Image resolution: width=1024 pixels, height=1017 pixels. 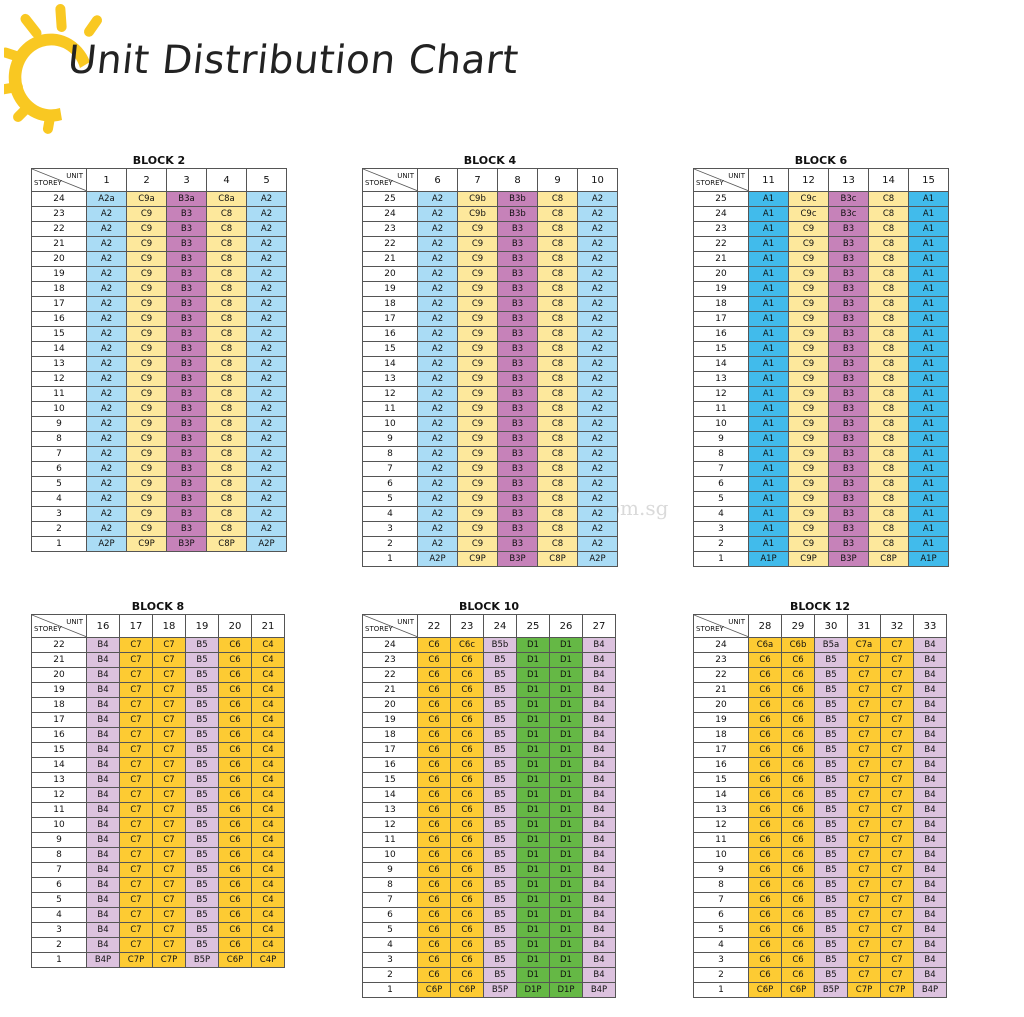 I want to click on storey-number: 5, so click(x=721, y=499).